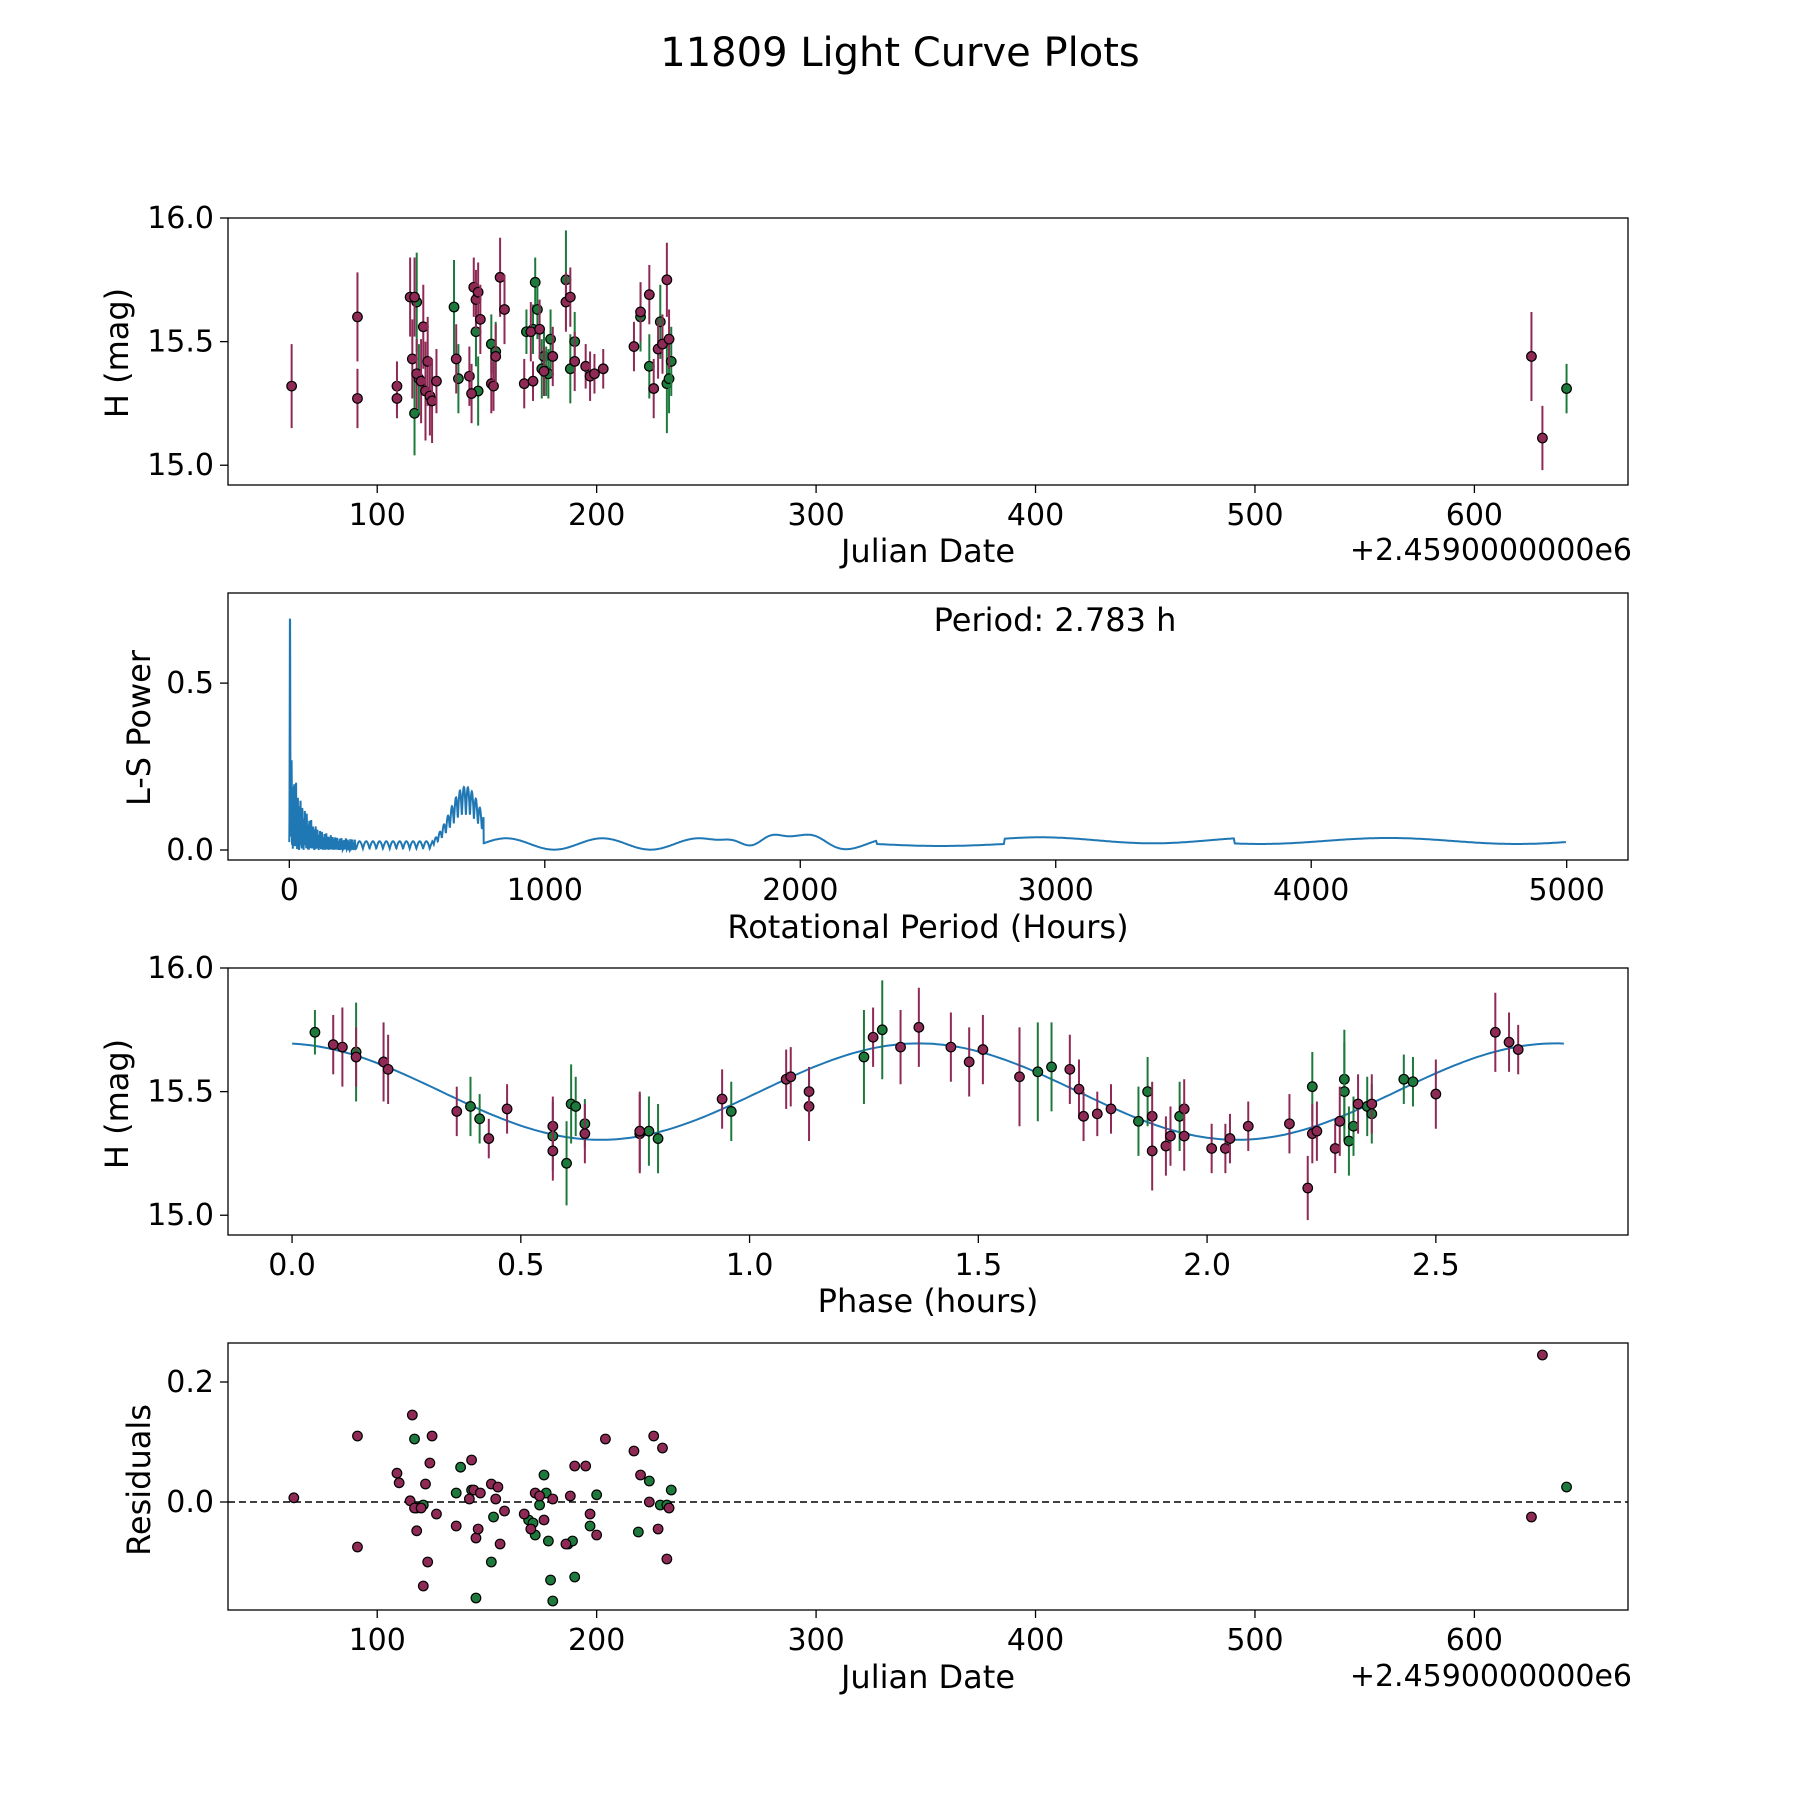  What do you see at coordinates (190, 850) in the screenshot?
I see `periodogram-y-tick-label: 0.0` at bounding box center [190, 850].